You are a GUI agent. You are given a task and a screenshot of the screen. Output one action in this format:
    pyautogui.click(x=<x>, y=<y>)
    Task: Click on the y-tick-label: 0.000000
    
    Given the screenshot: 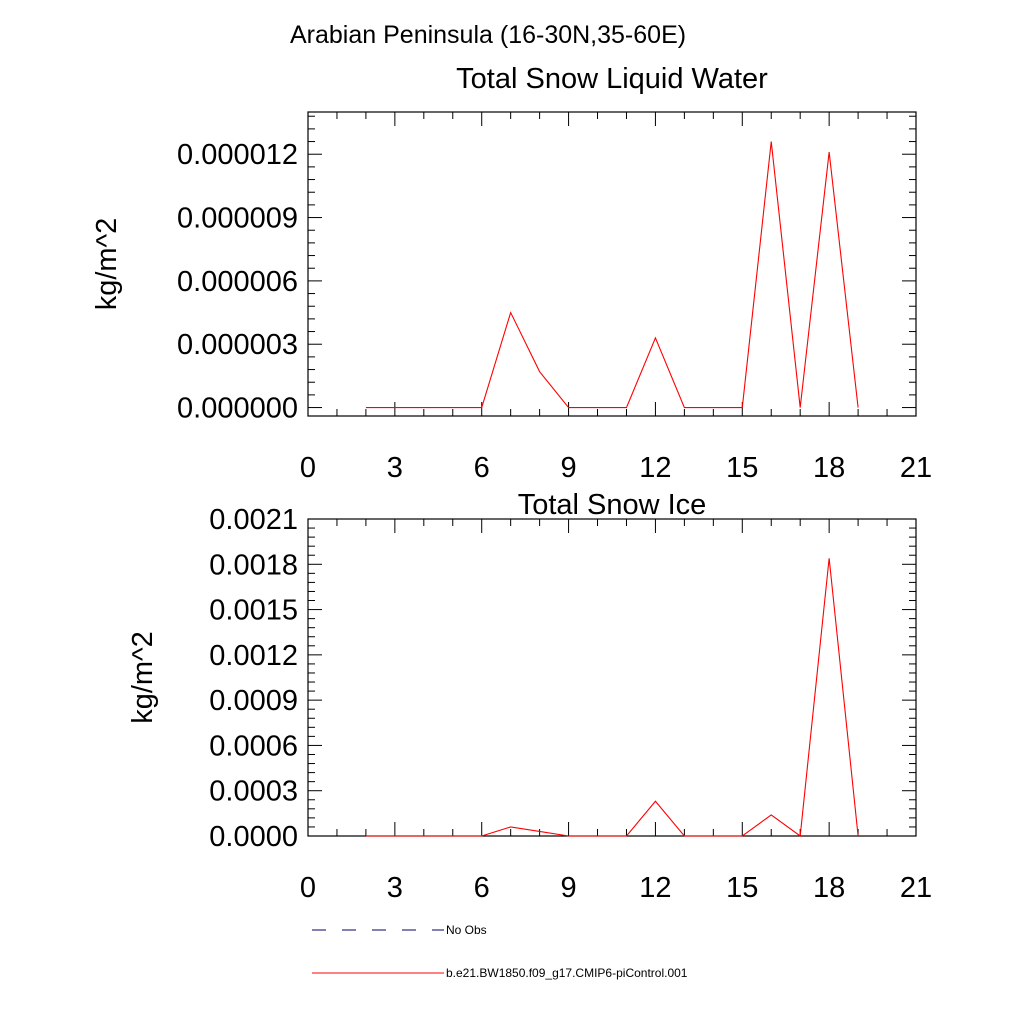 What is the action you would take?
    pyautogui.click(x=237, y=409)
    